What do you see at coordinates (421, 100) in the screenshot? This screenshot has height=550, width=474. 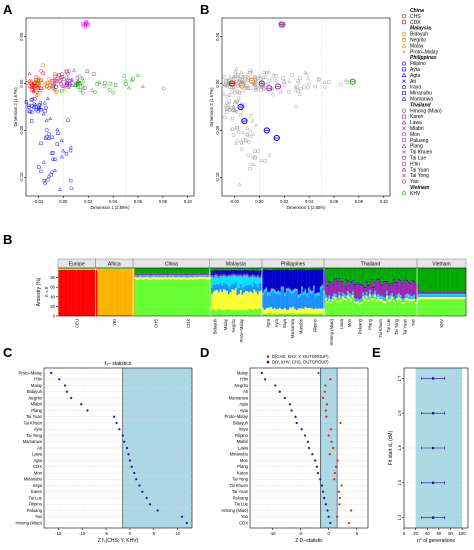 I see `legend-item-label: Mamanwa` at bounding box center [421, 100].